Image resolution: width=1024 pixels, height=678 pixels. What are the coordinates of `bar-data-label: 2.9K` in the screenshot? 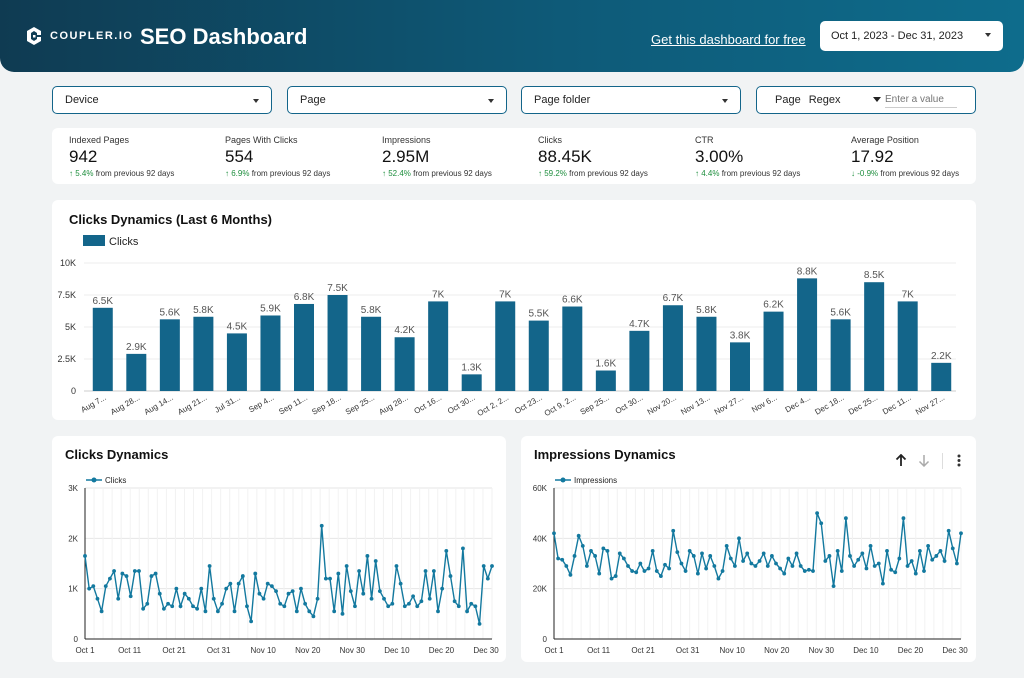 It's located at (136, 347).